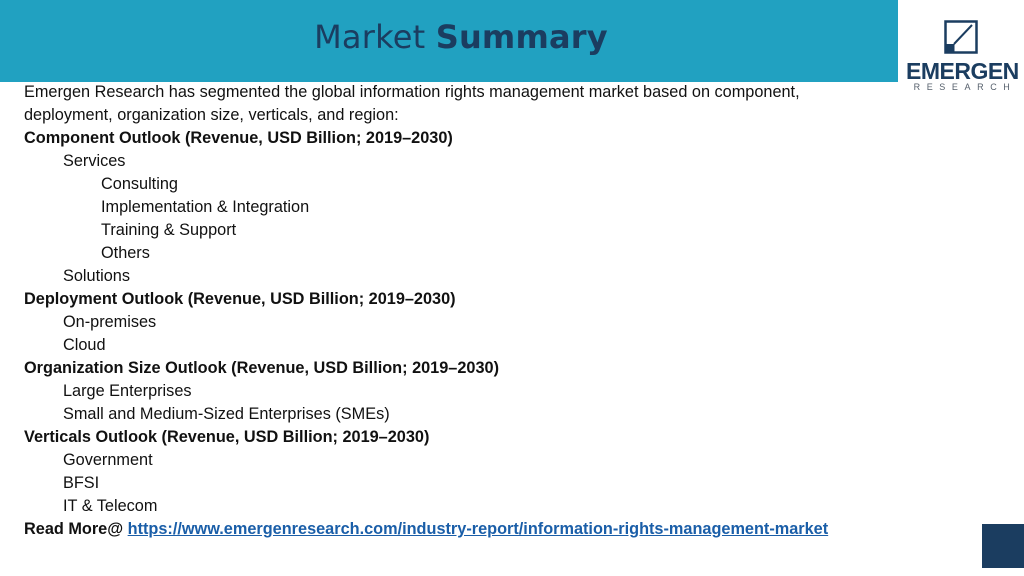 The image size is (1024, 576). I want to click on emergen-logo: EMERGEN RESEARCH, so click(962, 57).